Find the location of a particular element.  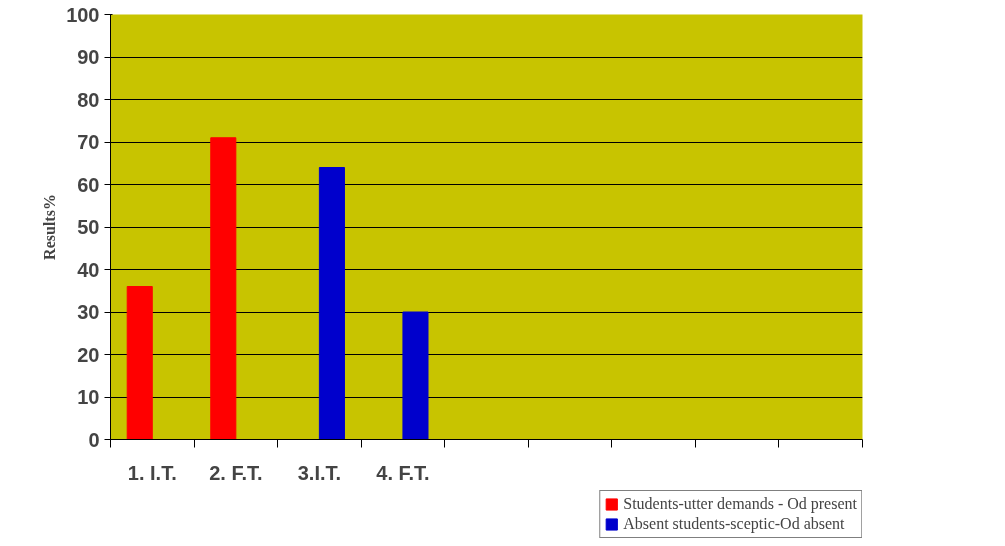

x-tick-label: 2. F.T. is located at coordinates (236, 472).